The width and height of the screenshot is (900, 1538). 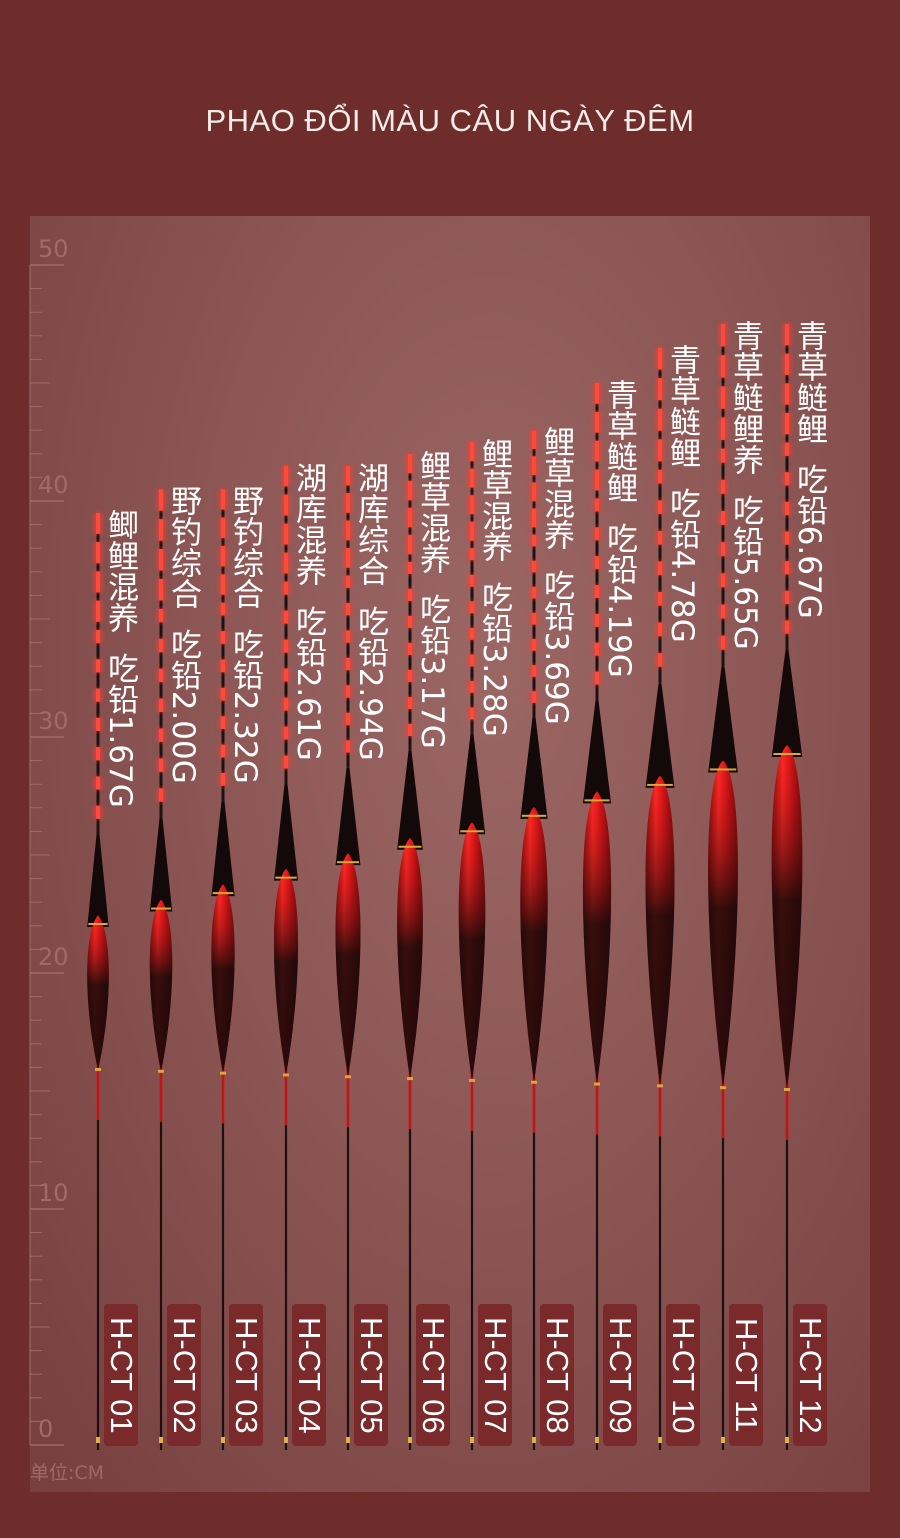 What do you see at coordinates (53, 1193) in the screenshot?
I see `ruler-label-10: 10` at bounding box center [53, 1193].